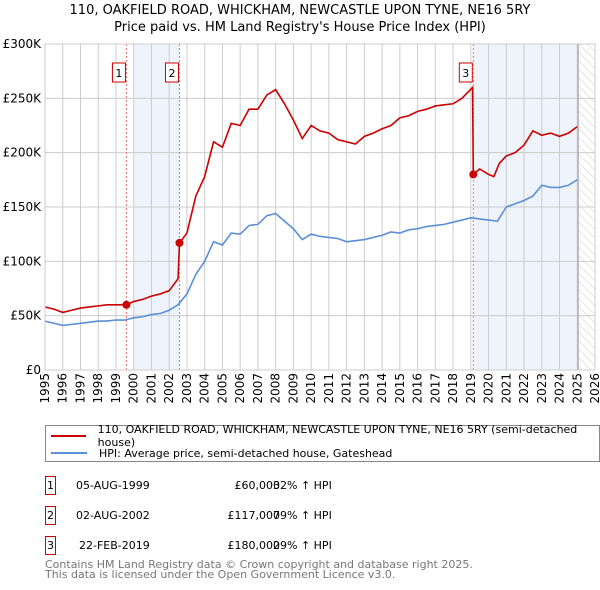 The image size is (600, 590). What do you see at coordinates (63, 388) in the screenshot?
I see `x-tick-label: 1996` at bounding box center [63, 388].